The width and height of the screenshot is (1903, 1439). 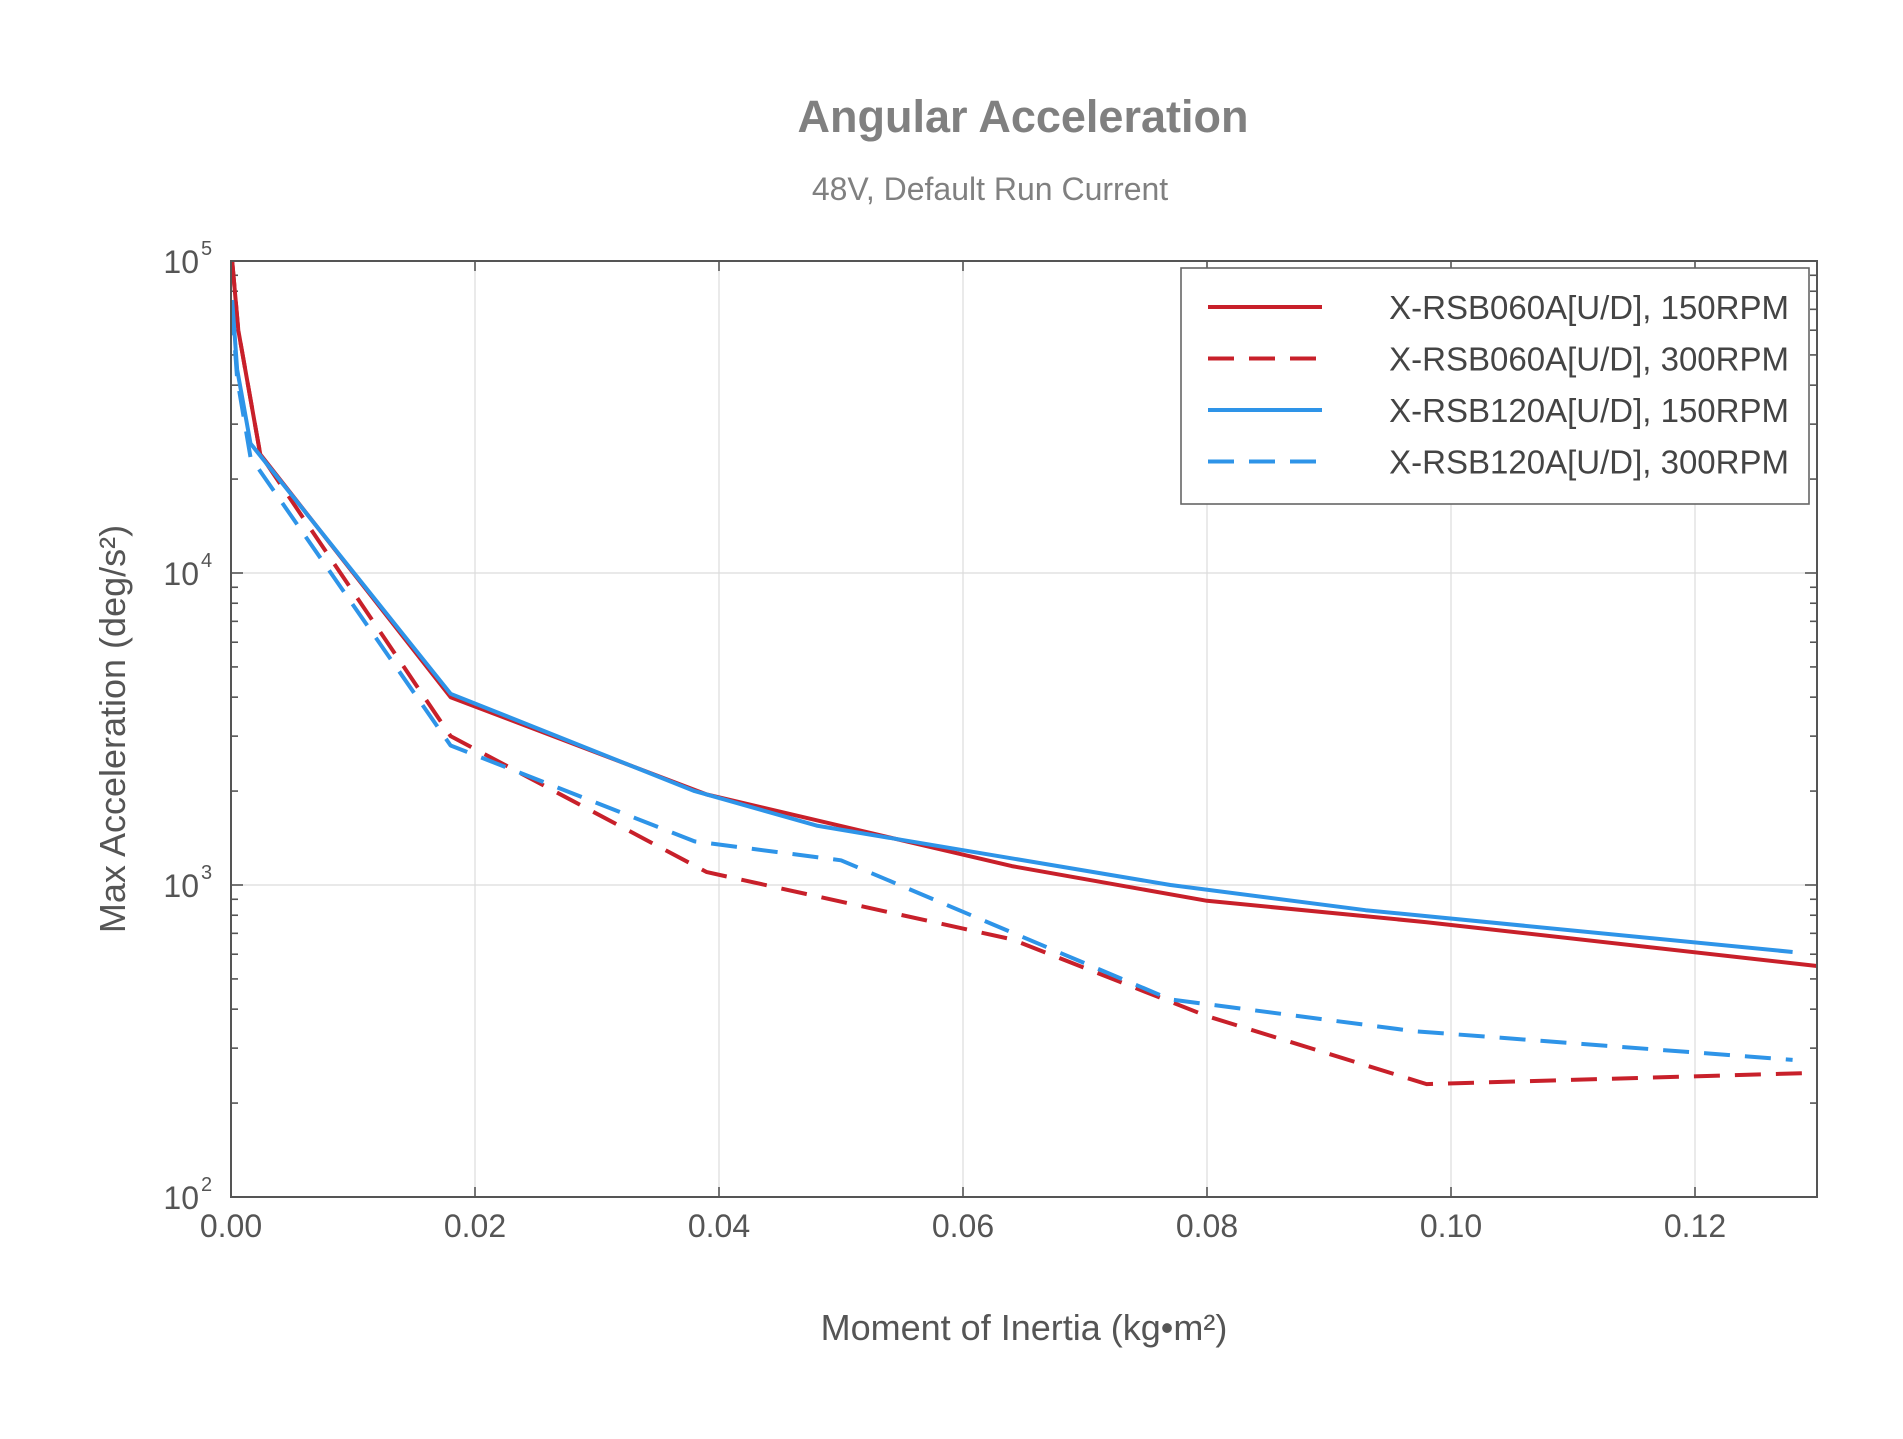 I want to click on y-tick-label: 10 4, so click(x=187, y=571).